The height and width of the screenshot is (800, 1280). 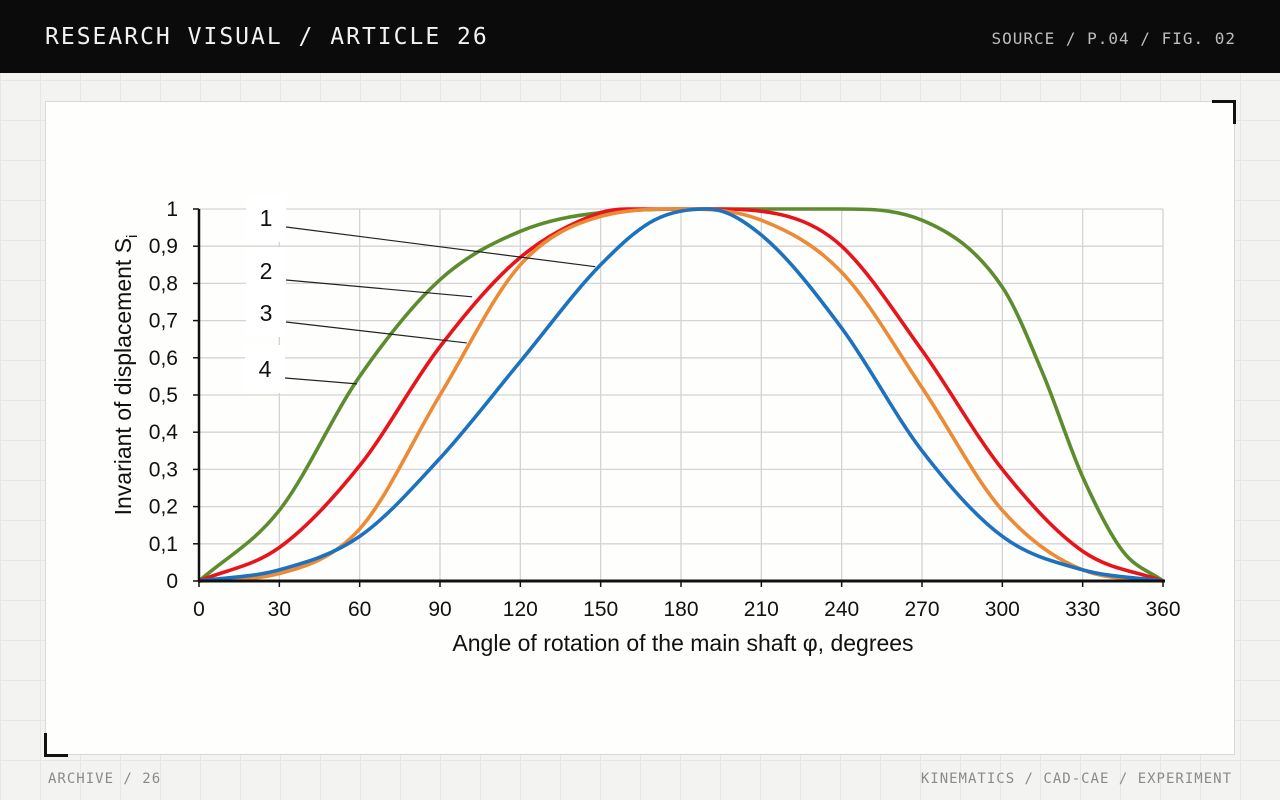 I want to click on chart-annotations: 1 2 3 4, so click(x=420, y=293).